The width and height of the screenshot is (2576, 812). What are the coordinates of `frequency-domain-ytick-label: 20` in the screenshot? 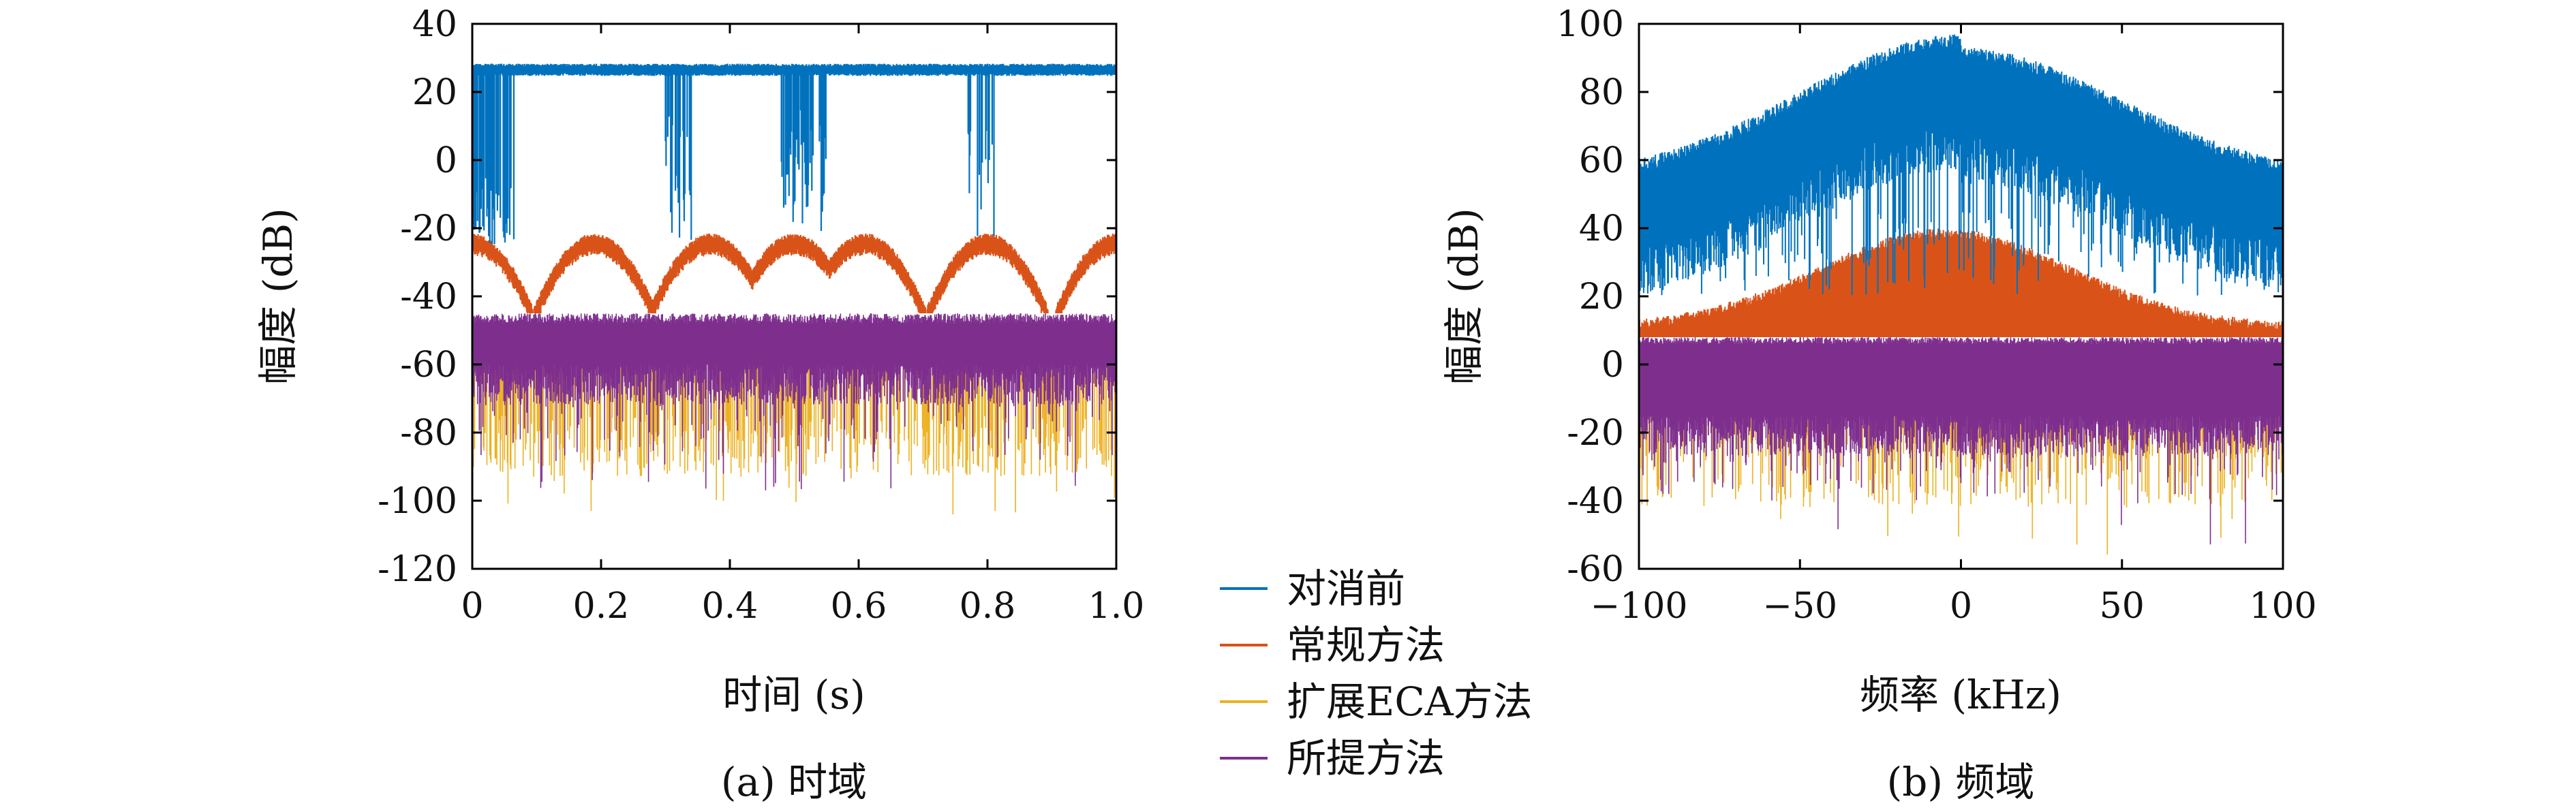 It's located at (1601, 297).